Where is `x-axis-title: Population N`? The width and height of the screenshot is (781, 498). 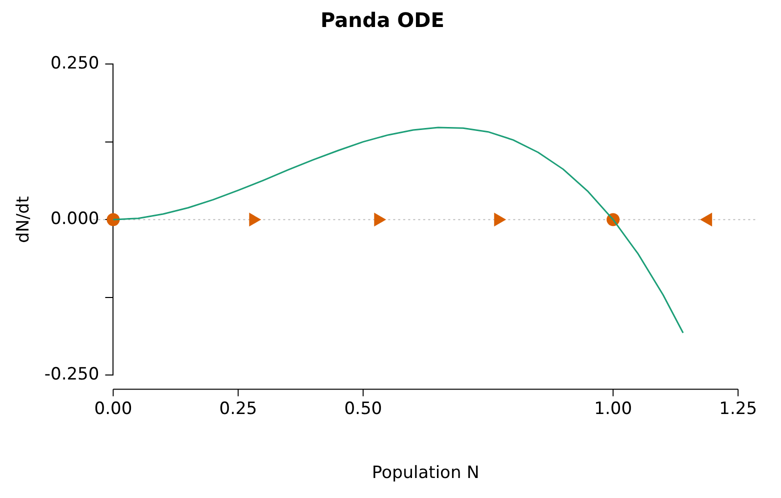
x-axis-title: Population N is located at coordinates (426, 473).